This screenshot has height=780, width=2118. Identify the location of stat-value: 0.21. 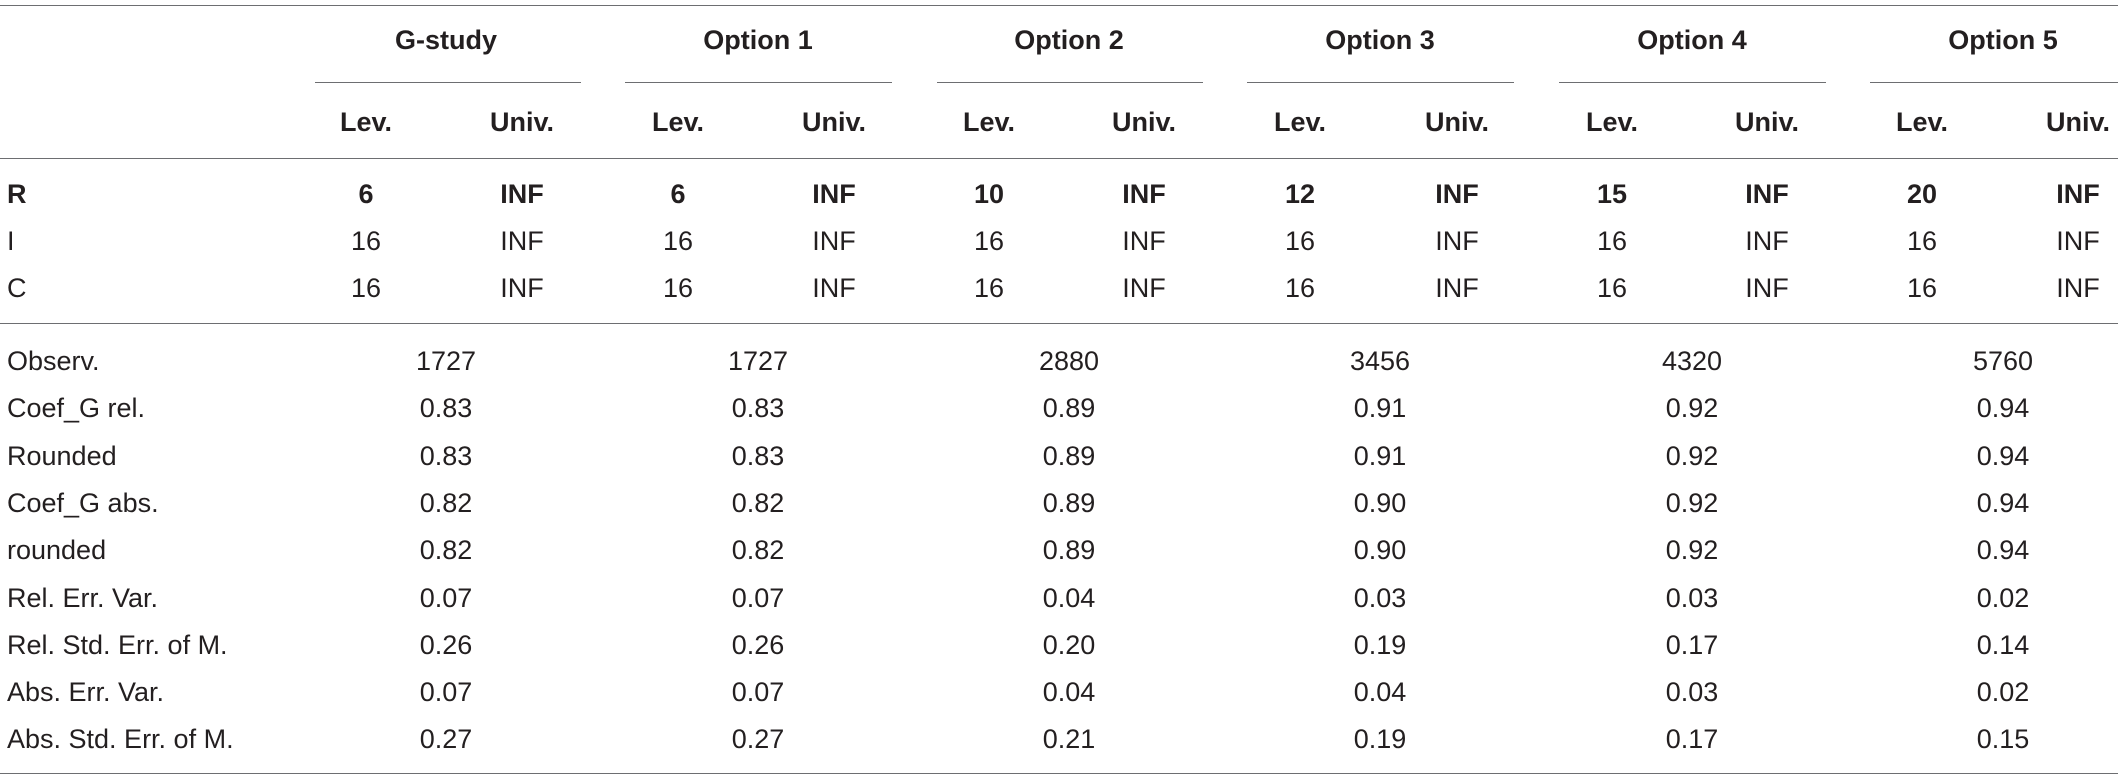
(1069, 739).